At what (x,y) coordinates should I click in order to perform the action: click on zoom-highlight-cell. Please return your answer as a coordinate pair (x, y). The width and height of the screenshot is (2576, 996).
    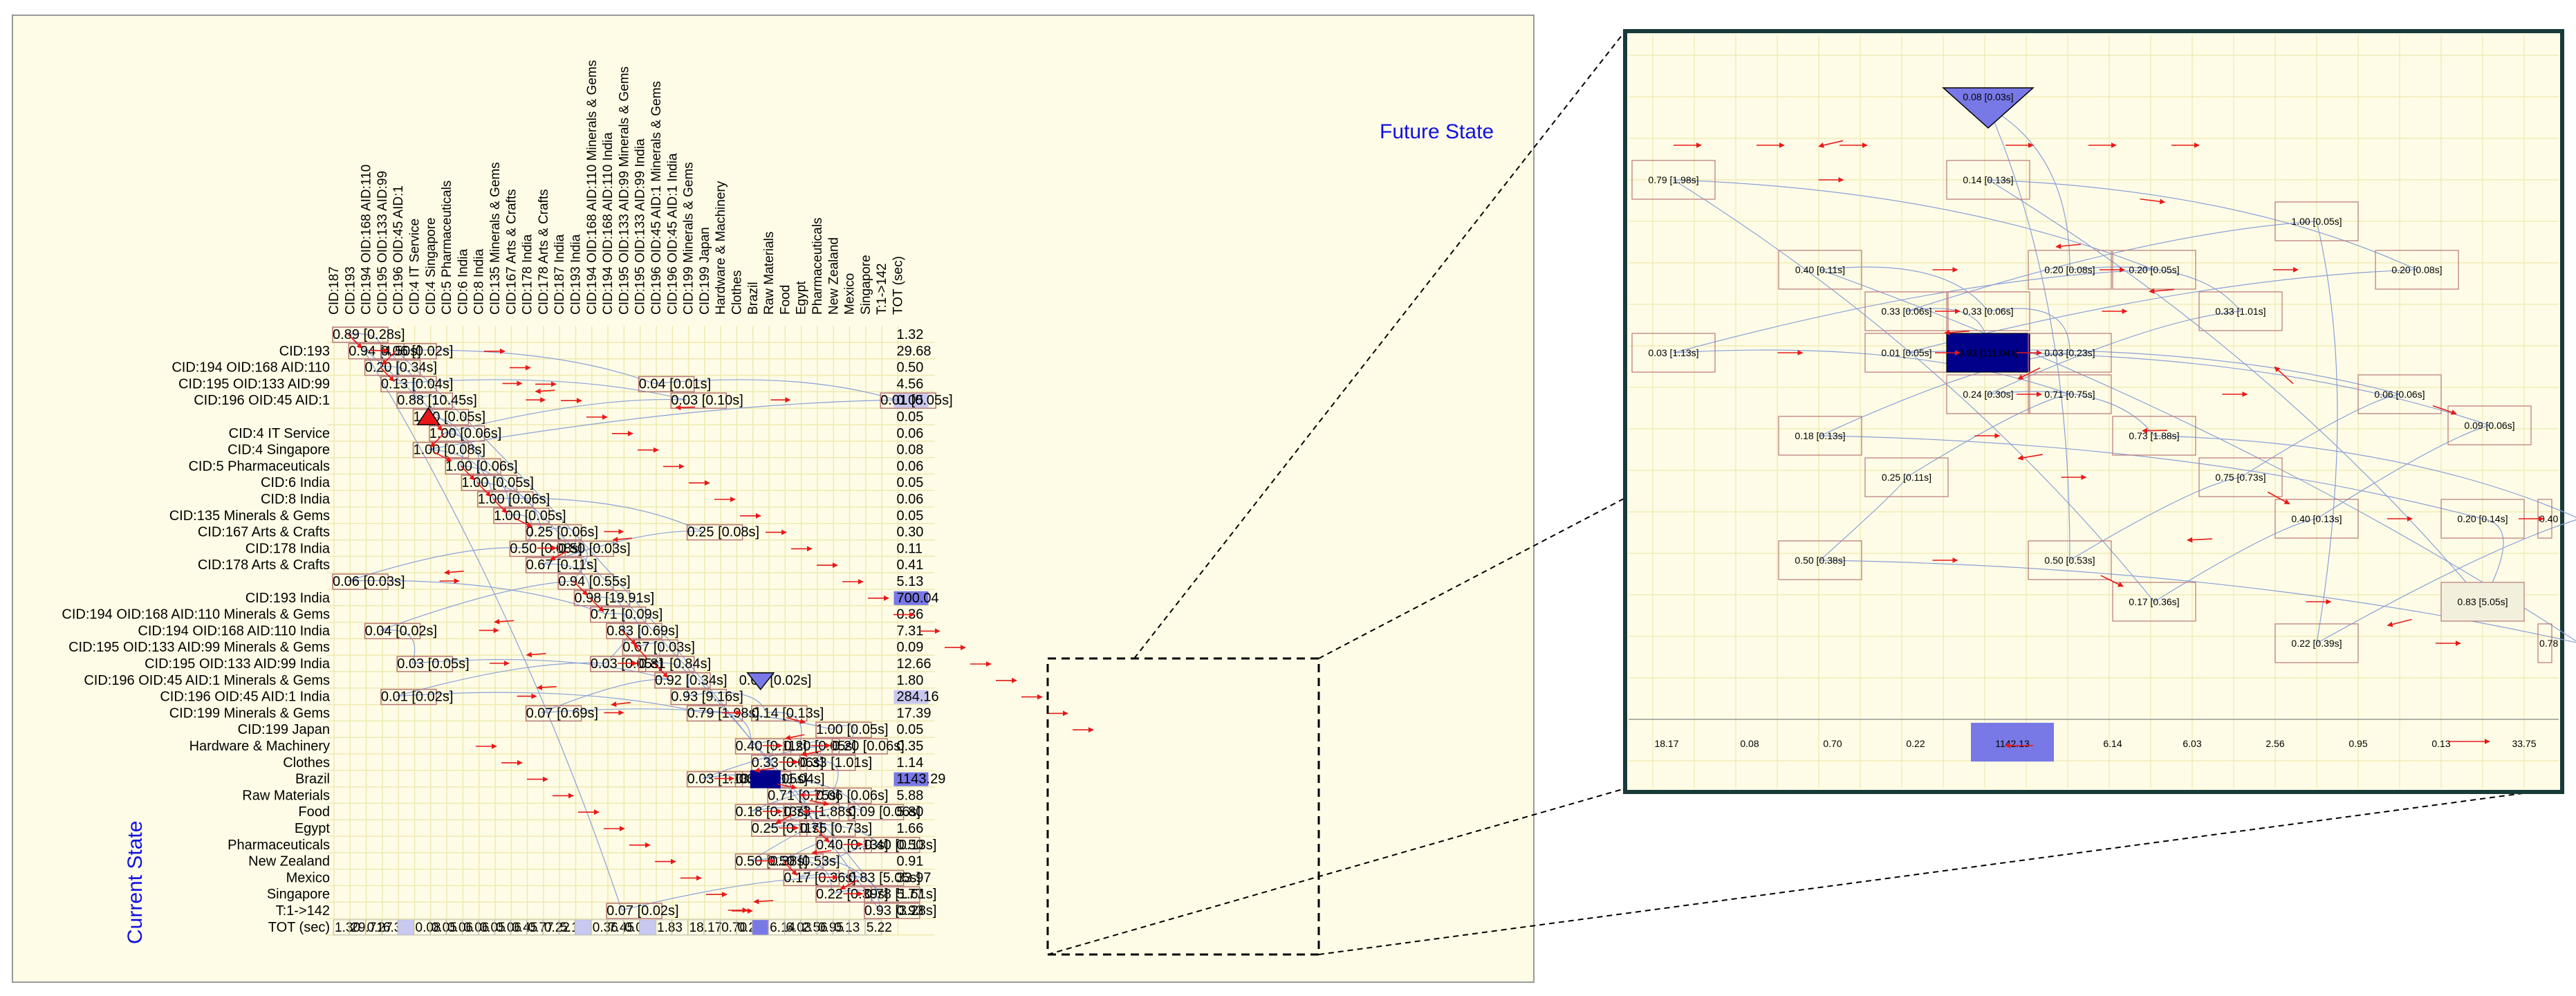
    Looking at the image, I should click on (1988, 353).